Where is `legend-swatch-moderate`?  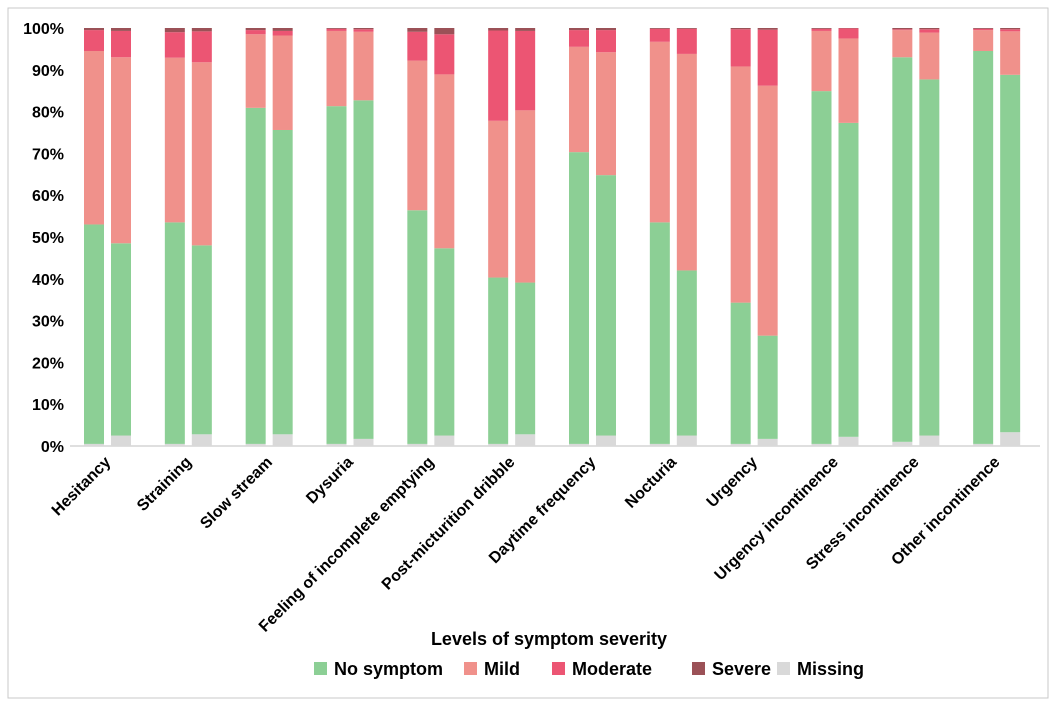
legend-swatch-moderate is located at coordinates (558, 668).